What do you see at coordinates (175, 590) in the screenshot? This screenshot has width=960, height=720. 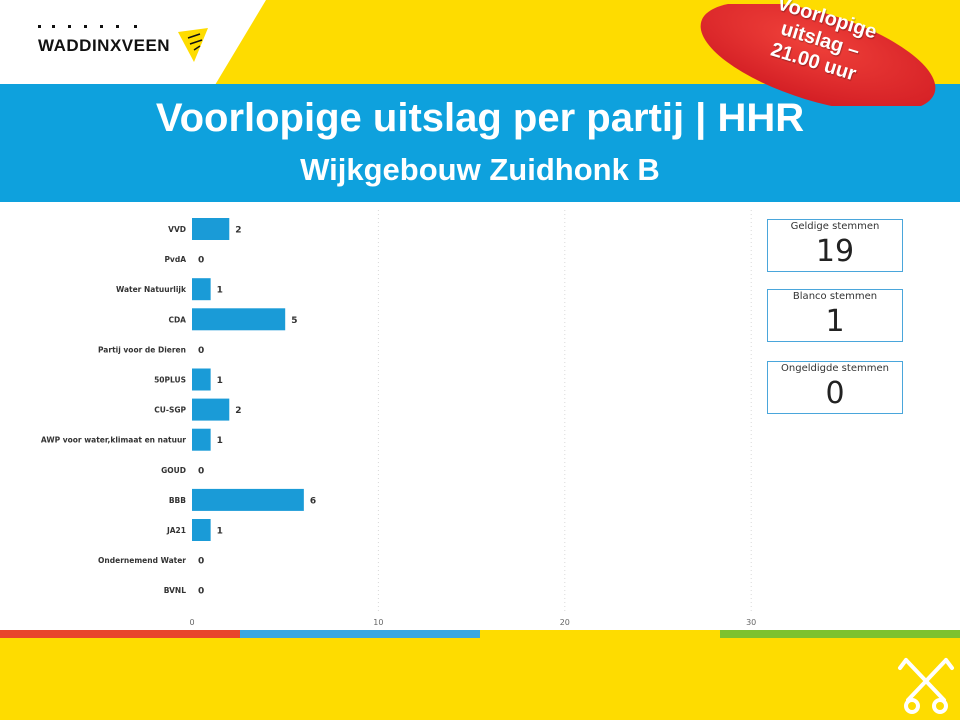 I see `category-label: BVNL` at bounding box center [175, 590].